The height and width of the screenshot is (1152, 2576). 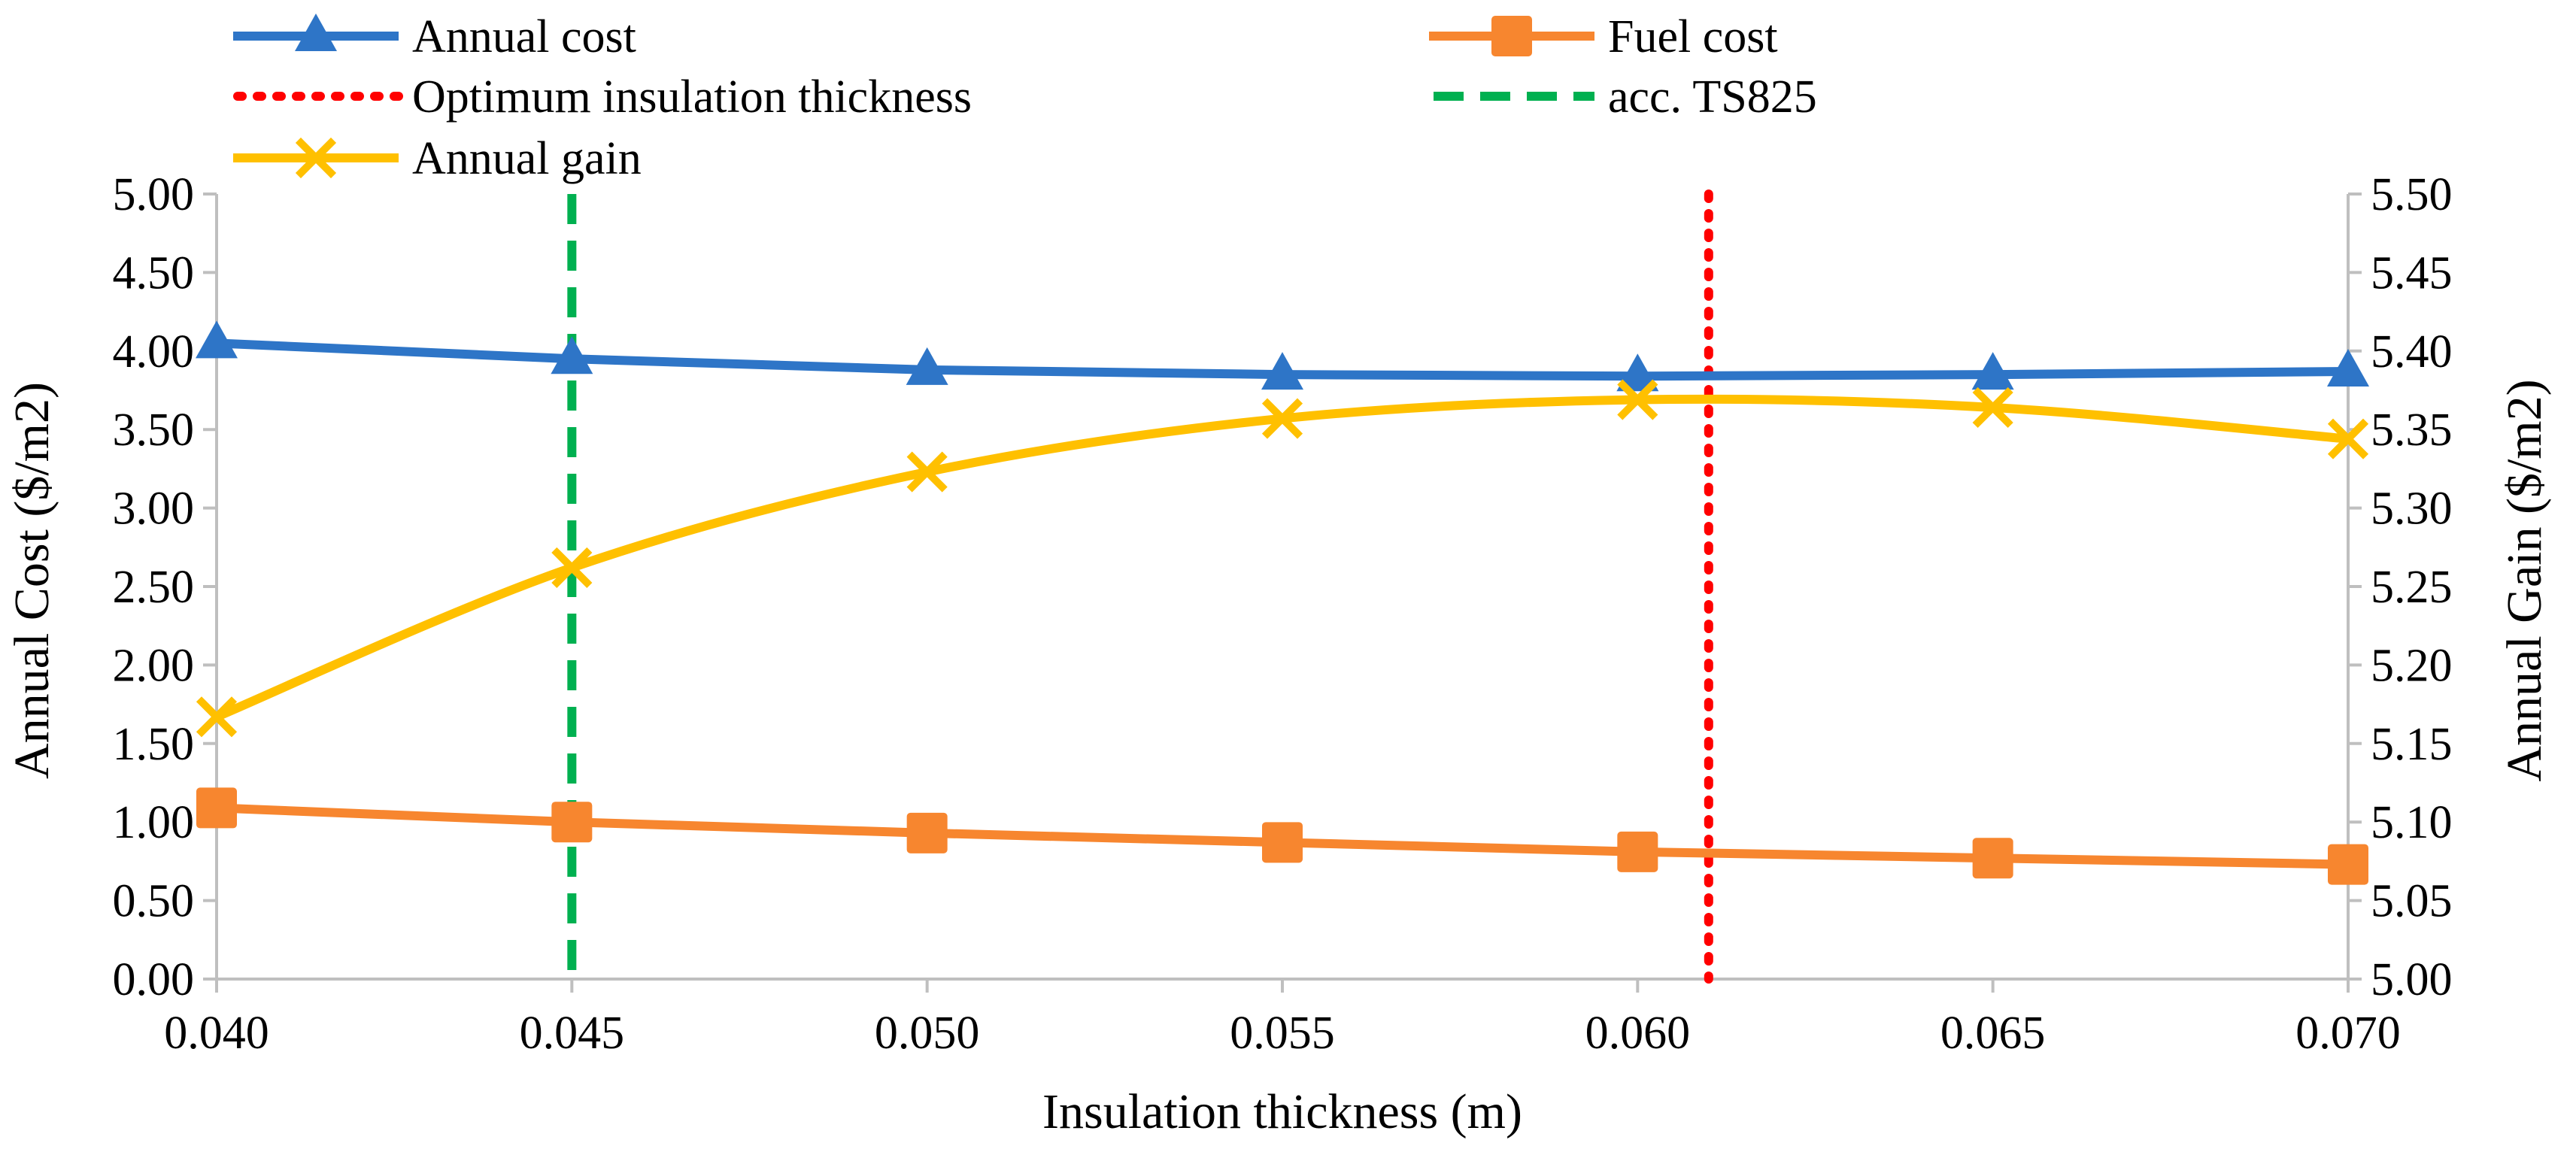 What do you see at coordinates (1993, 1033) in the screenshot?
I see `x-tick-label: 0.065` at bounding box center [1993, 1033].